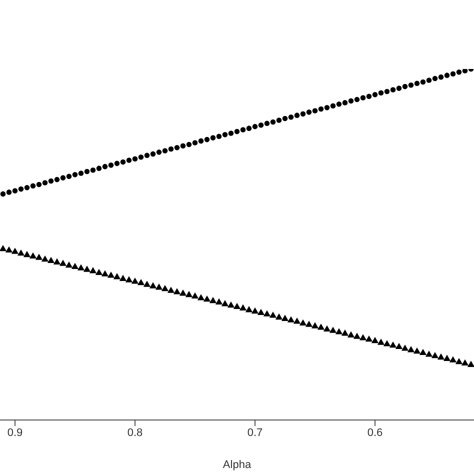 The image size is (474, 474). Describe the element at coordinates (255, 432) in the screenshot. I see `x-tick-label: 0.7` at that location.